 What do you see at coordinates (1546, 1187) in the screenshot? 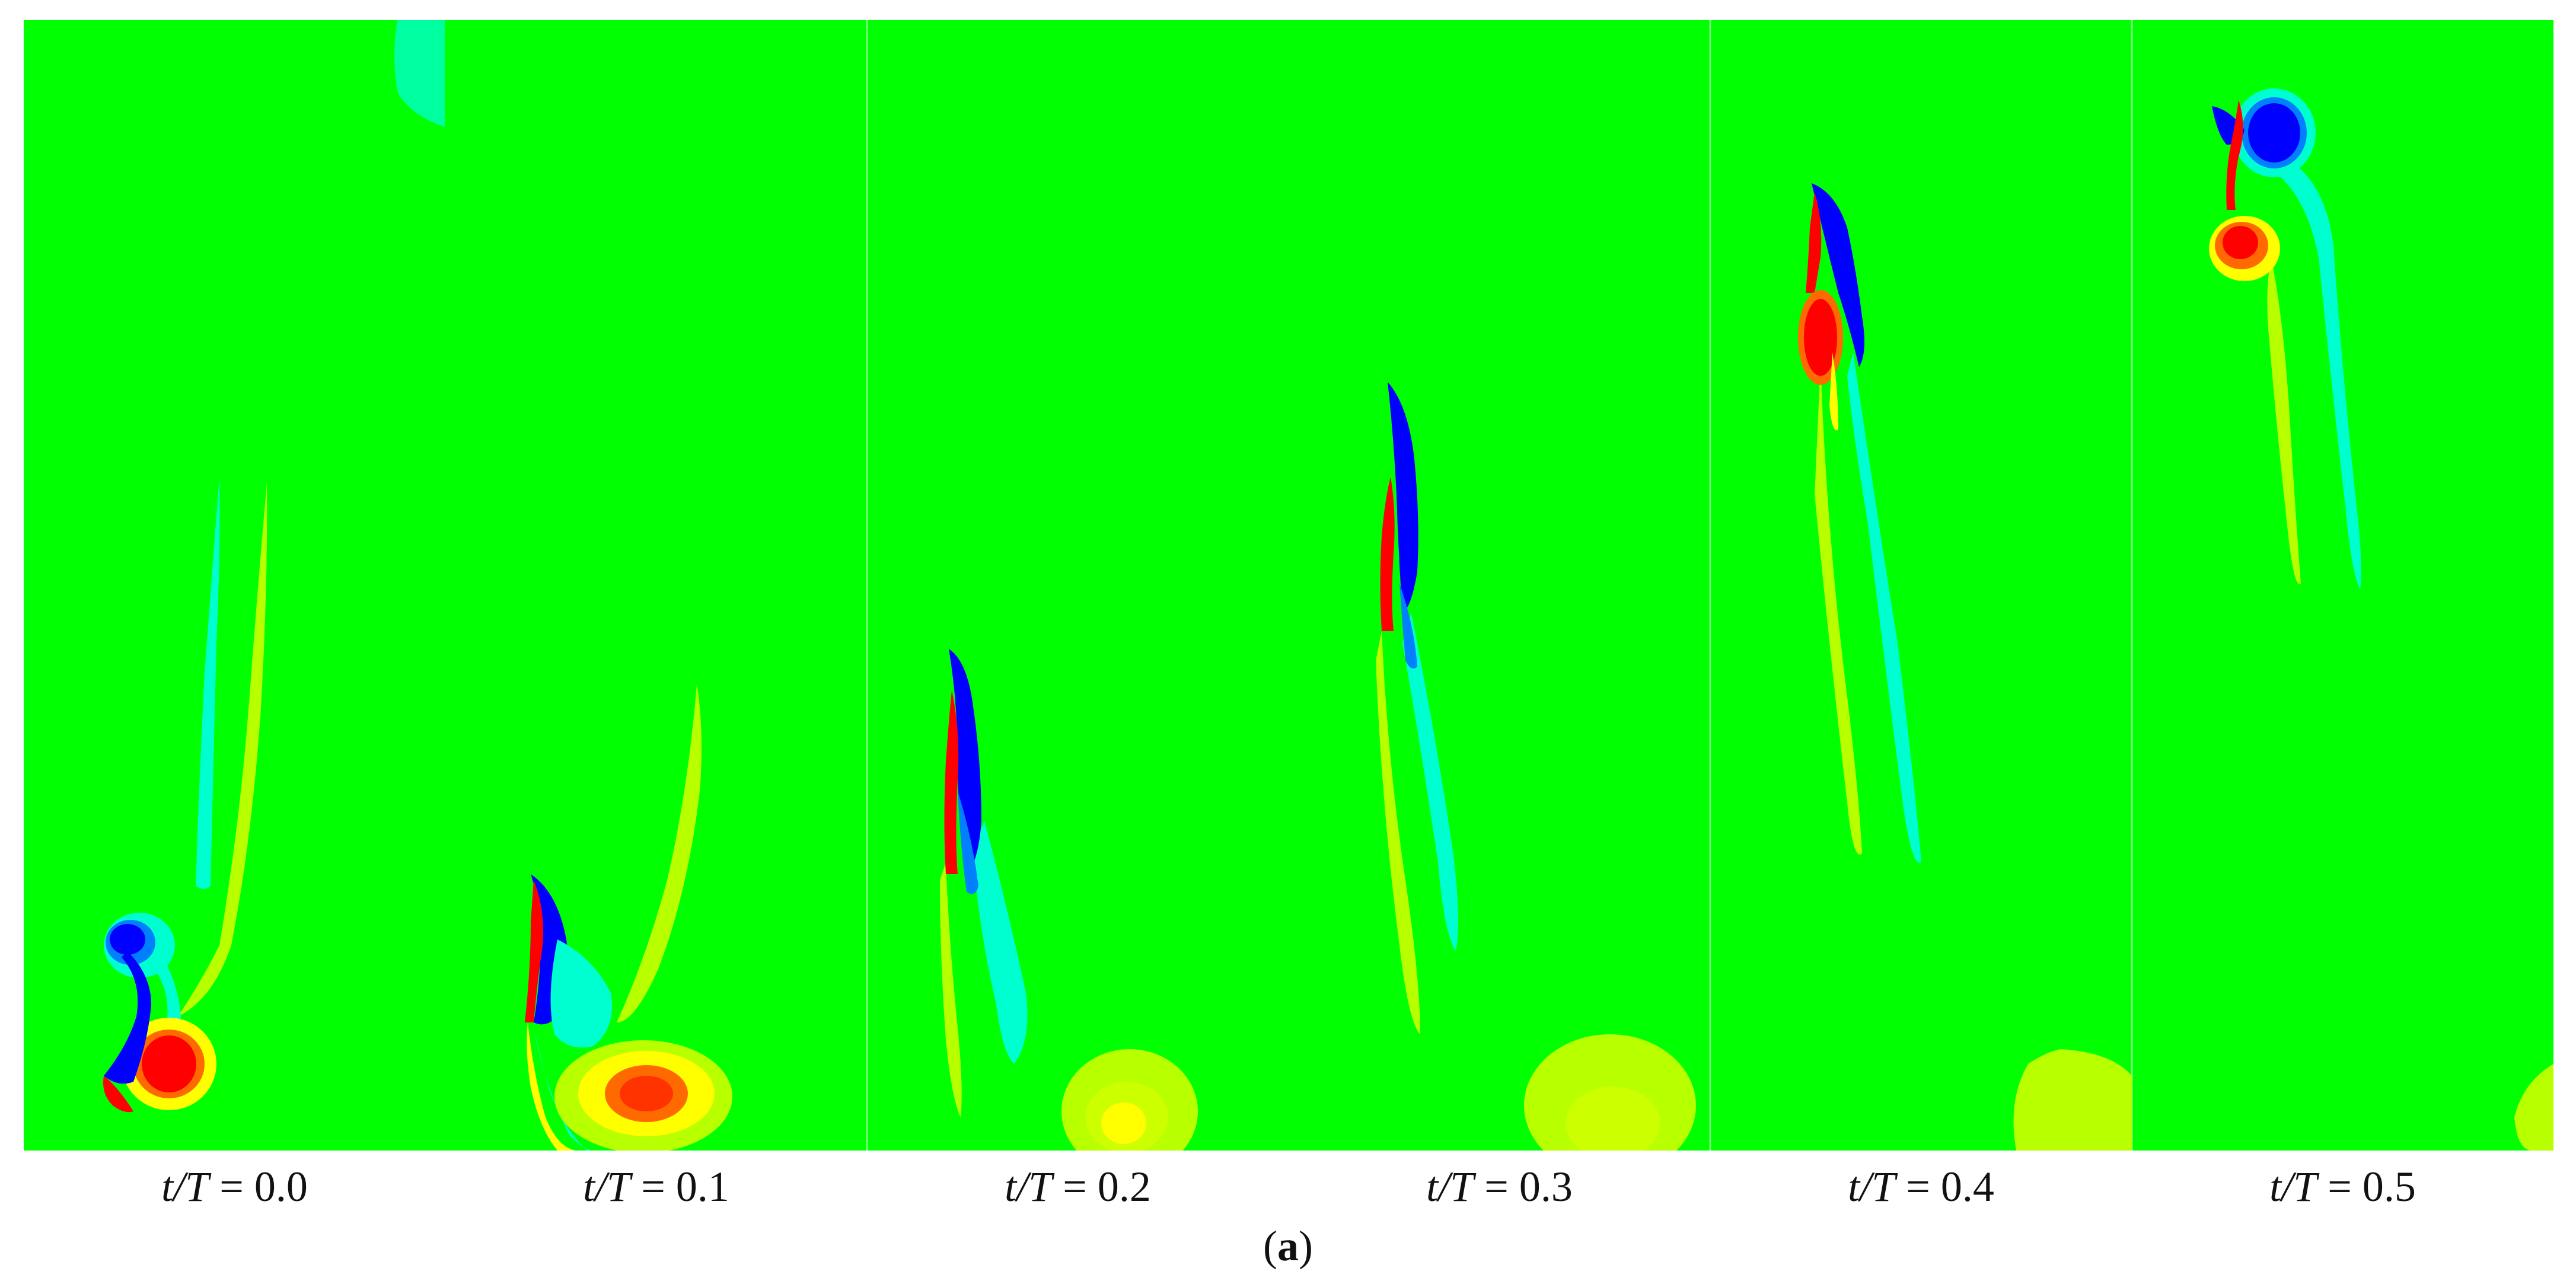
I see `frame-label-value: 0.3` at bounding box center [1546, 1187].